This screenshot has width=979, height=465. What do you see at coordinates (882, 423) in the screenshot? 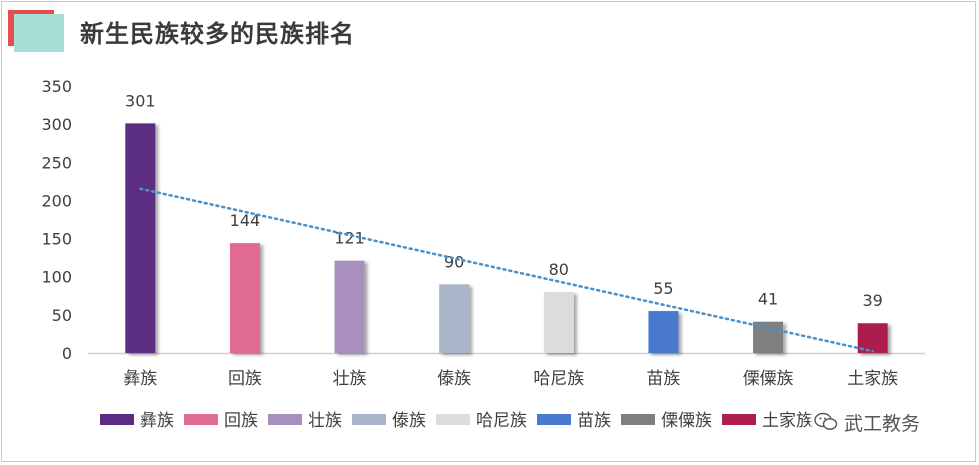
I see `watermark-text: 武工教务` at bounding box center [882, 423].